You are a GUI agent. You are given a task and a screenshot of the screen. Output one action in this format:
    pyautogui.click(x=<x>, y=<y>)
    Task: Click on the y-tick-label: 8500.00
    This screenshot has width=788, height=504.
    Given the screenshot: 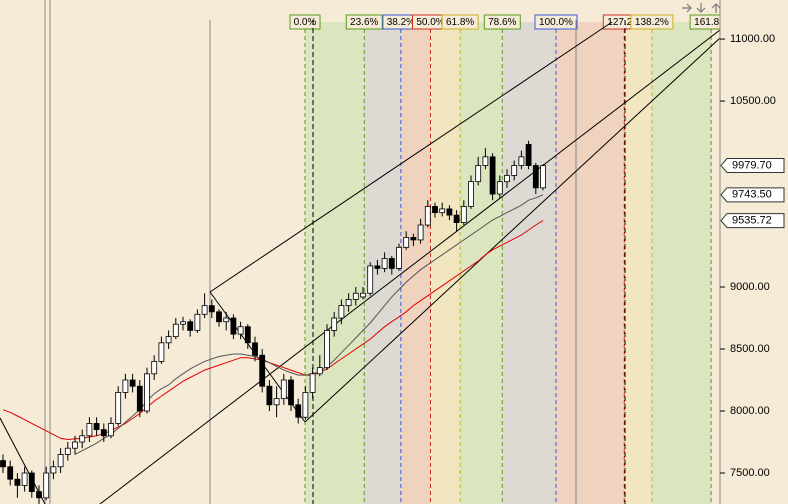 What is the action you would take?
    pyautogui.click(x=750, y=349)
    